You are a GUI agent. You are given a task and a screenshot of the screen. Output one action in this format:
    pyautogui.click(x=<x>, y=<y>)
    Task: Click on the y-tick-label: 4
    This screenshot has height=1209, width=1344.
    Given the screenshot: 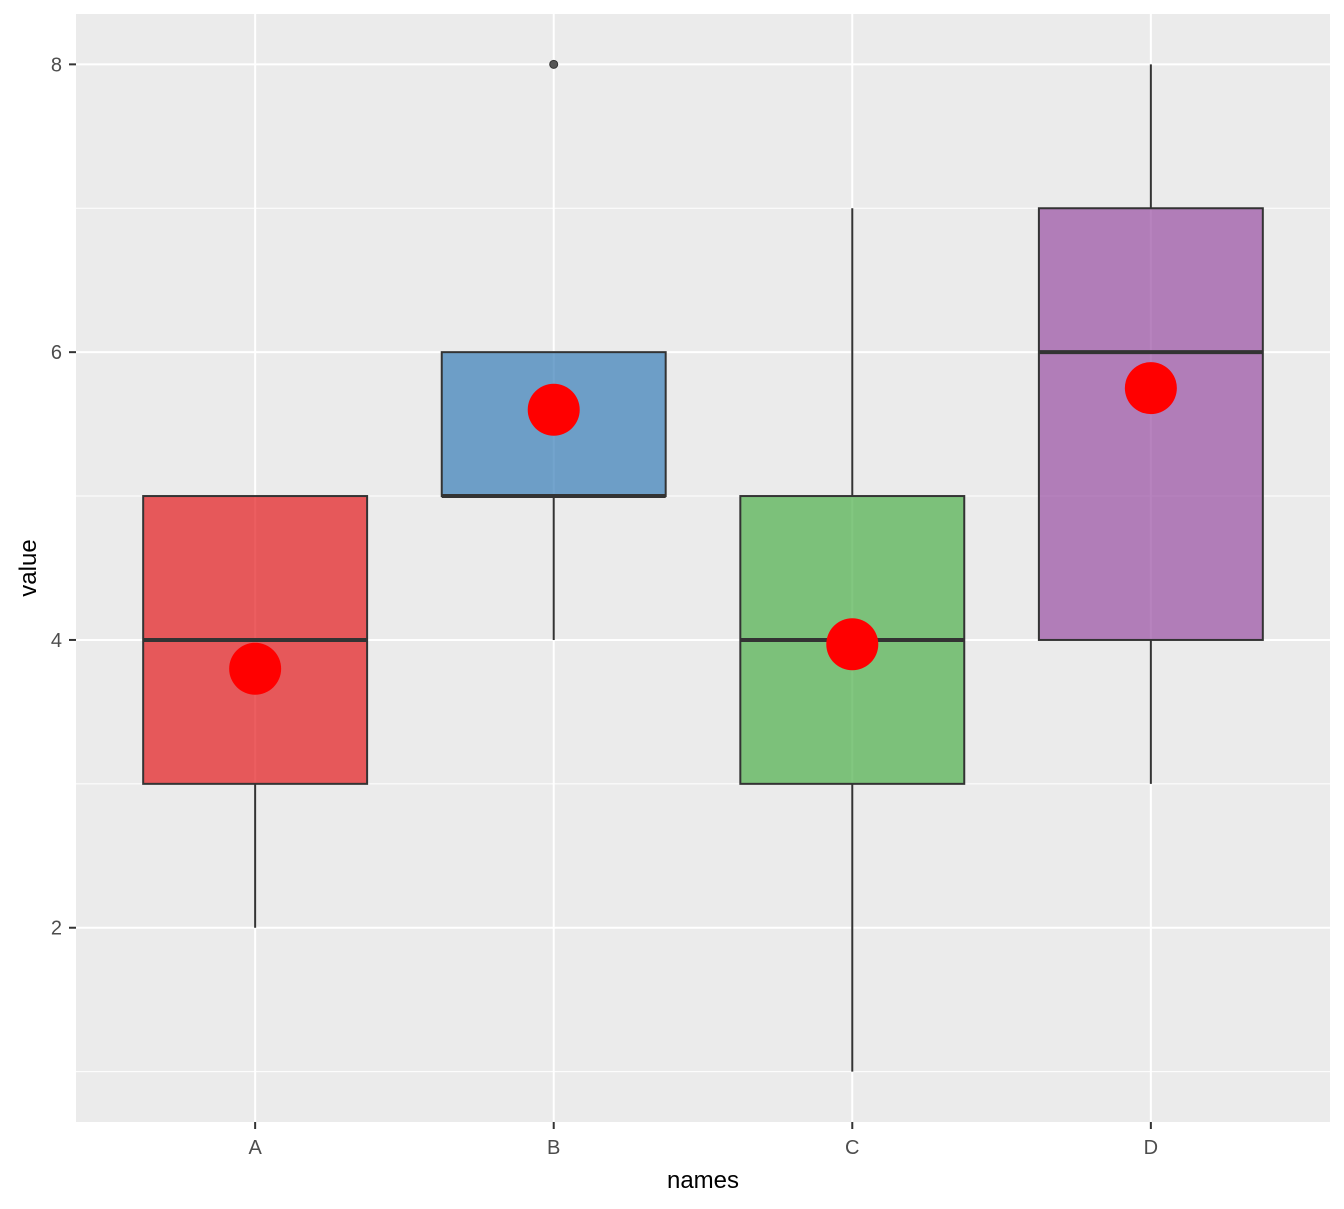 What is the action you would take?
    pyautogui.click(x=56, y=641)
    